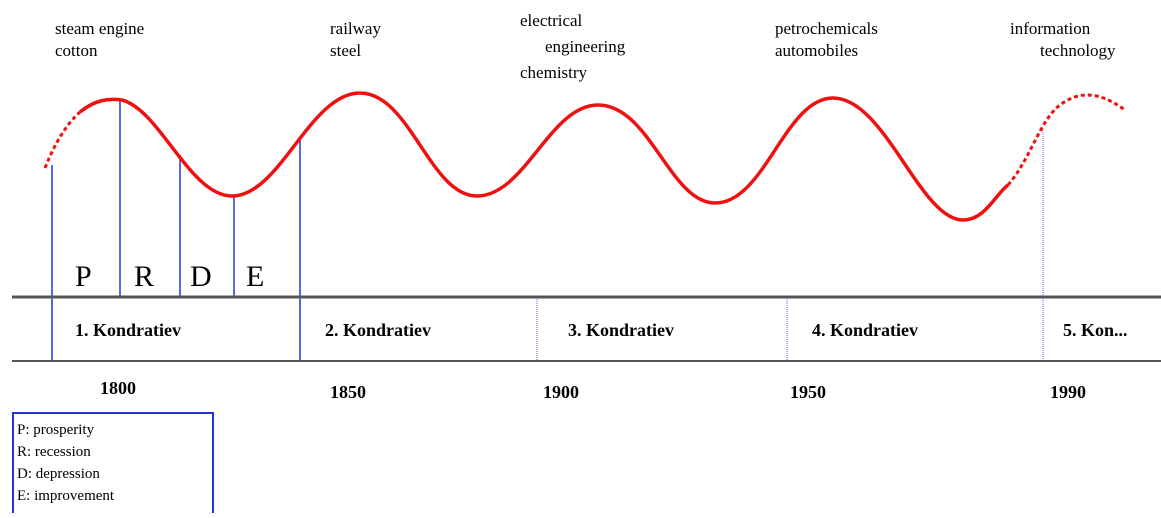 This screenshot has width=1161, height=518. Describe the element at coordinates (808, 392) in the screenshot. I see `year: 1950` at that location.